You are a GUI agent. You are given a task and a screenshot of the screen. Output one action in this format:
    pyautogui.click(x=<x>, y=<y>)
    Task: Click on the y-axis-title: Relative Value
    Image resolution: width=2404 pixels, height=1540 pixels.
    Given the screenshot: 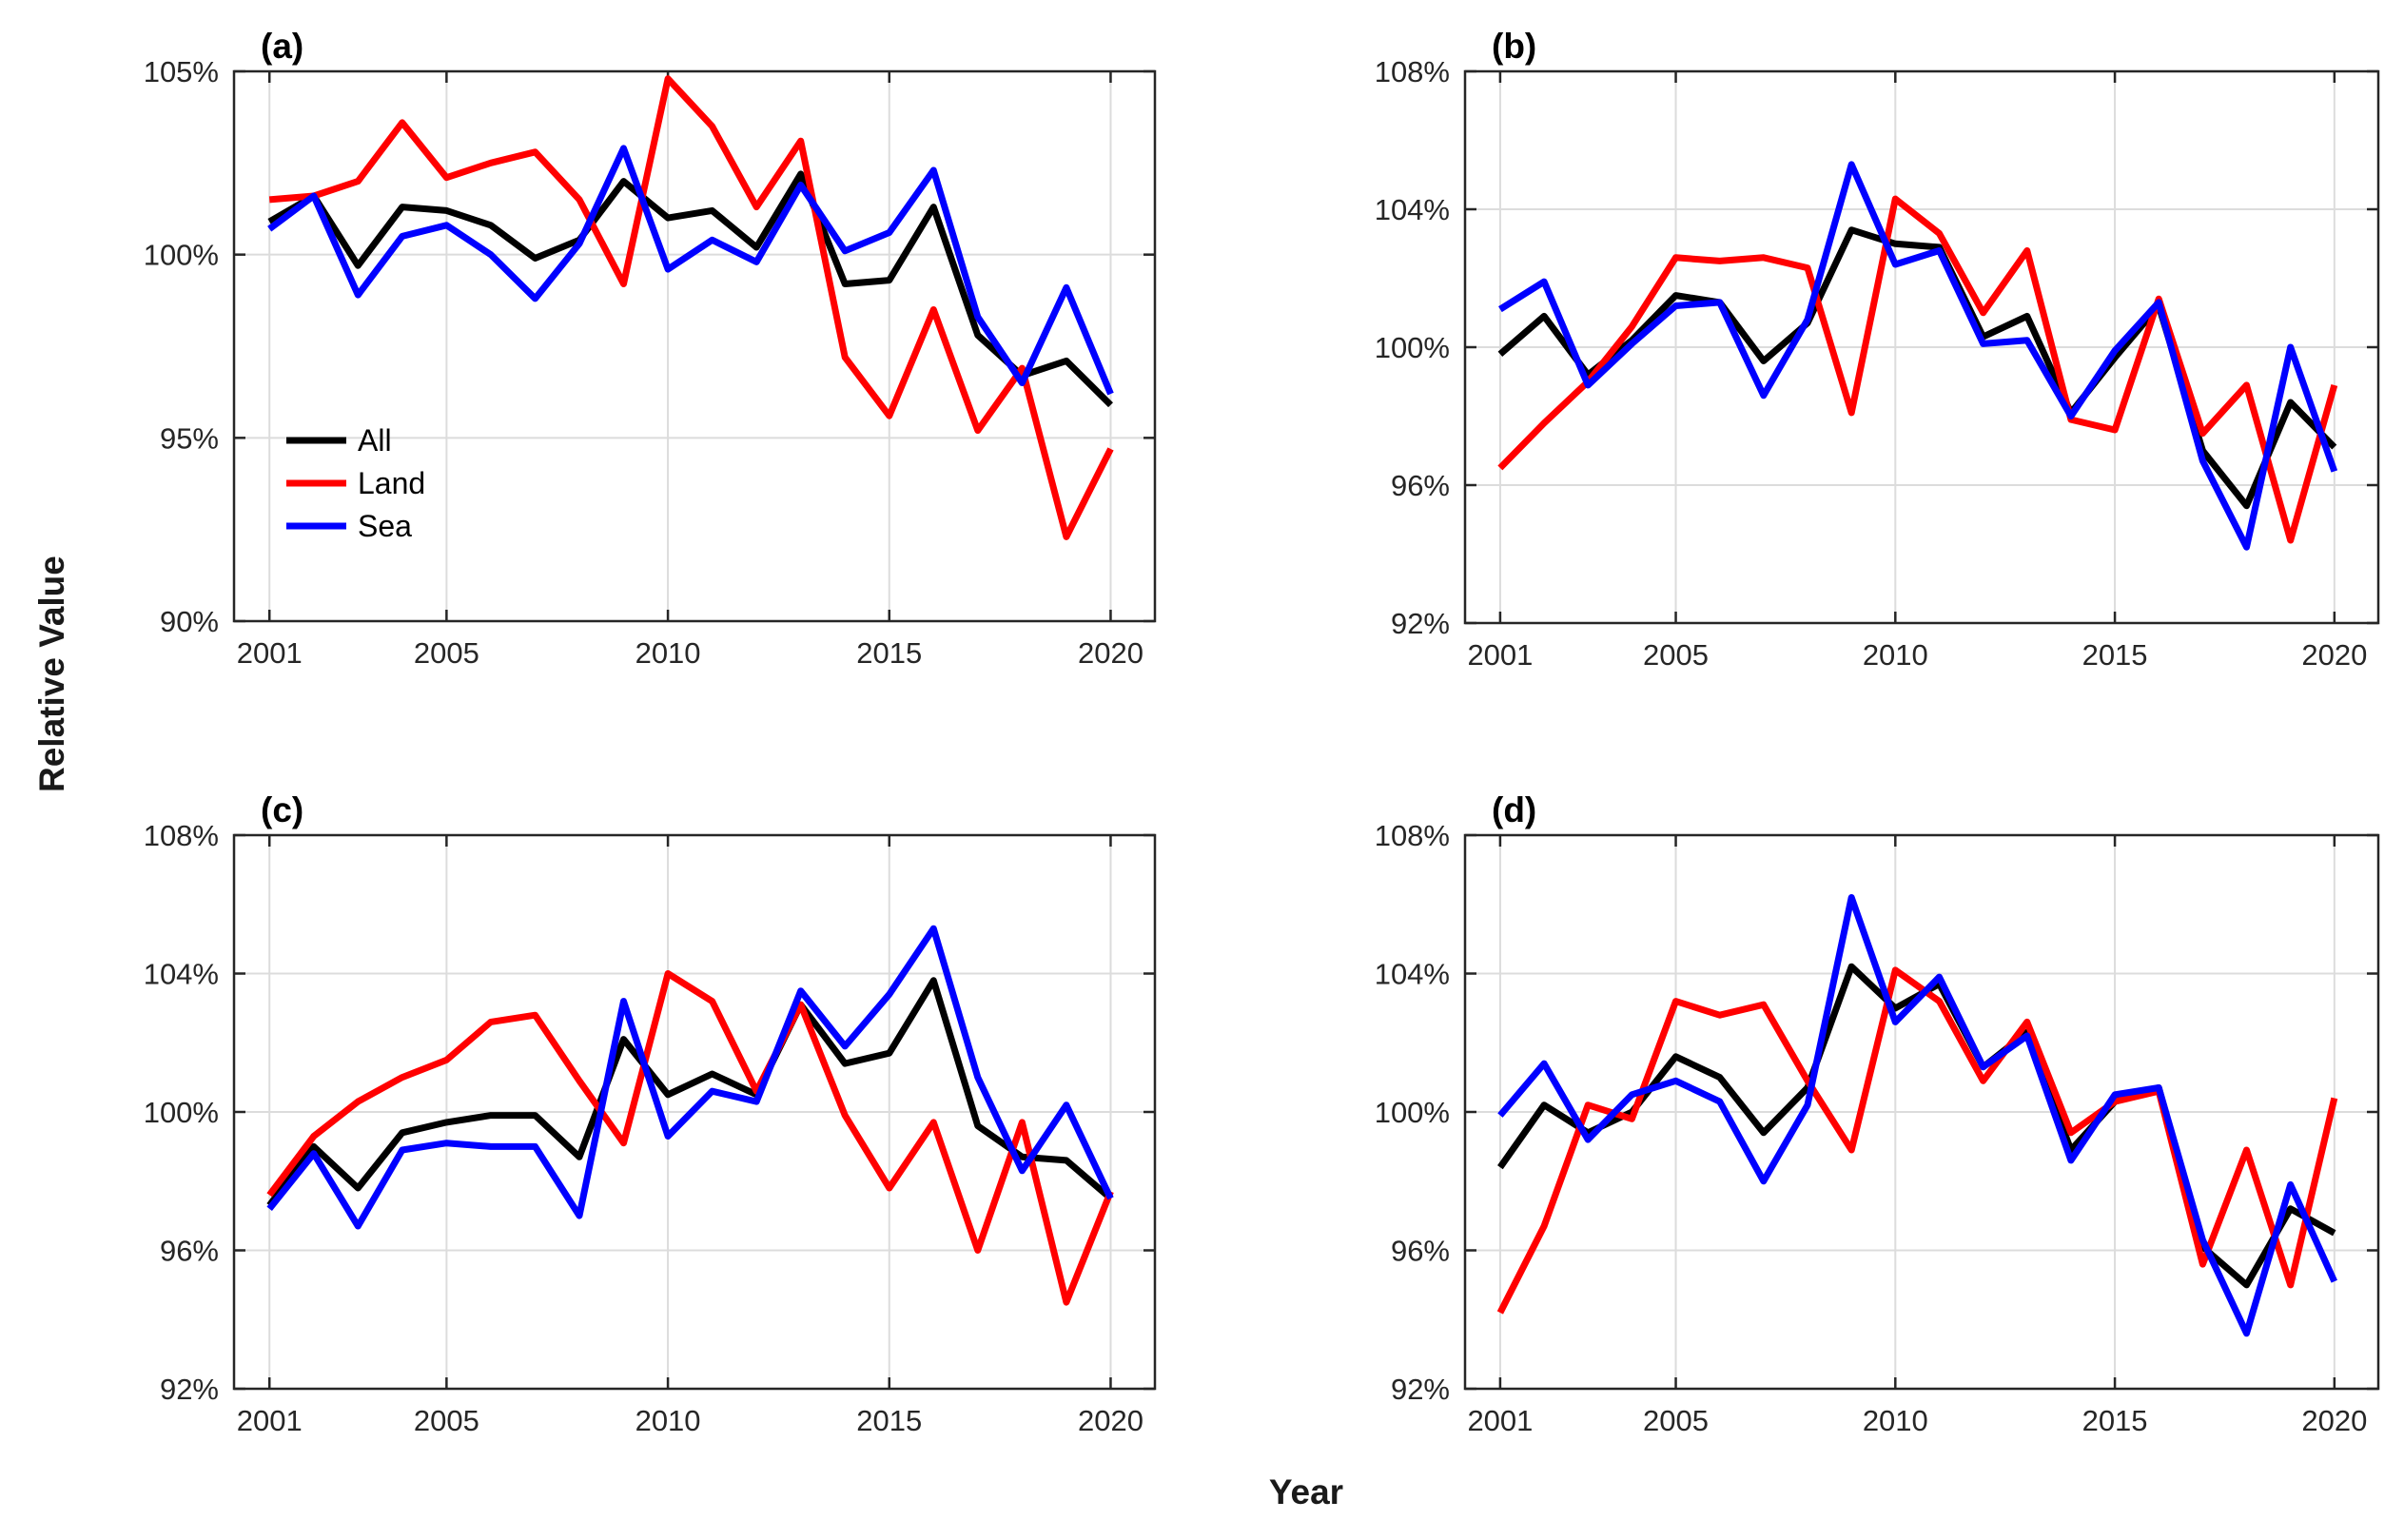 What is the action you would take?
    pyautogui.click(x=51, y=674)
    